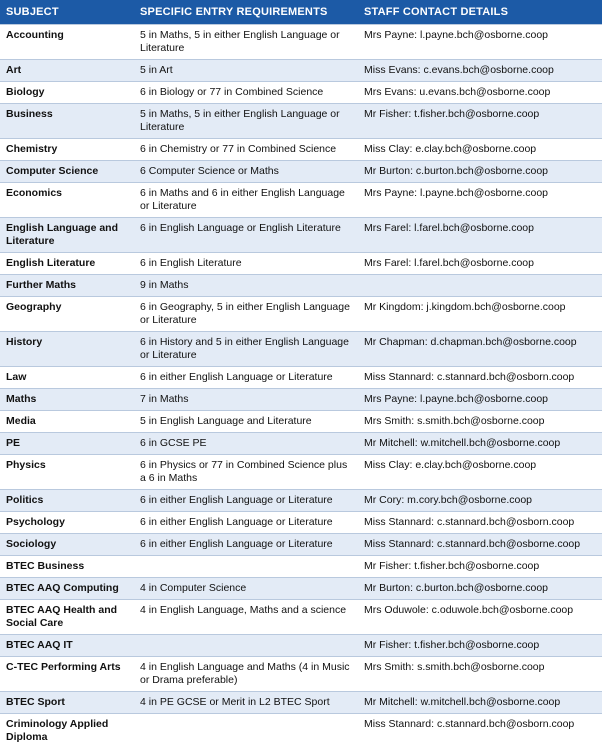 Image resolution: width=602 pixels, height=748 pixels. What do you see at coordinates (480, 12) in the screenshot?
I see `column-header: STAFF CONTACT DETAILS` at bounding box center [480, 12].